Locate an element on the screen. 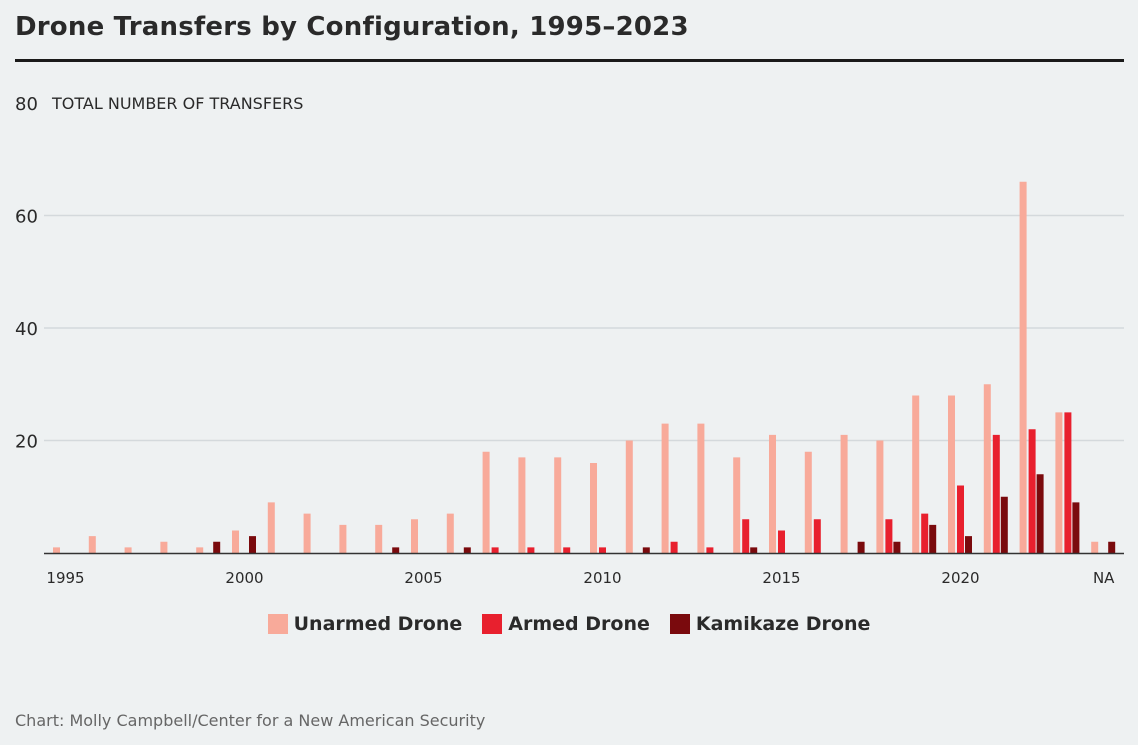 Image resolution: width=1138 pixels, height=745 pixels. bar-kamikaze-drone-1999 is located at coordinates (217, 547).